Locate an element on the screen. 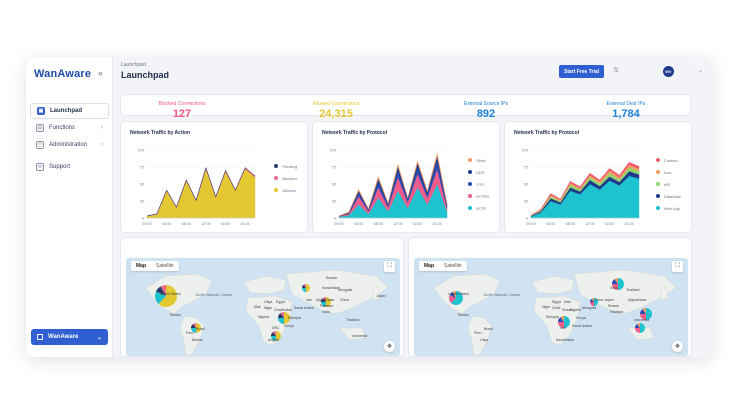 This screenshot has height=412, width=732. legend-item: Custom is located at coordinates (668, 160).